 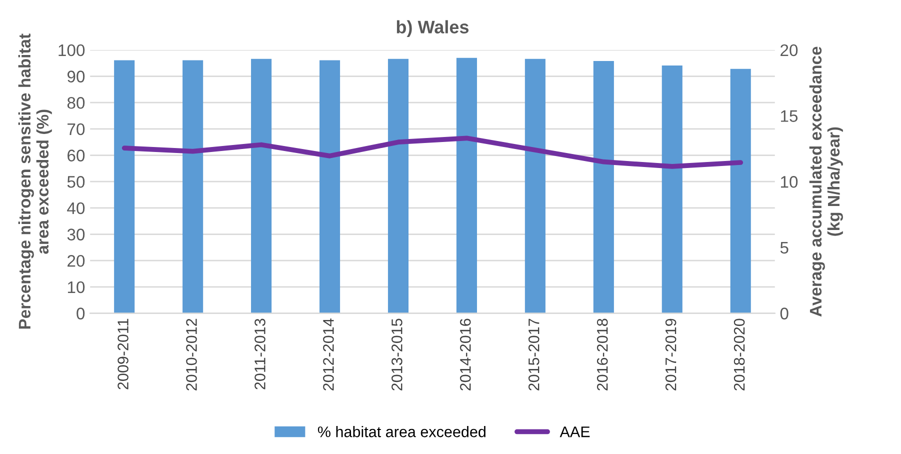 What do you see at coordinates (402, 432) in the screenshot?
I see `legend-label: % habitat area exceeded` at bounding box center [402, 432].